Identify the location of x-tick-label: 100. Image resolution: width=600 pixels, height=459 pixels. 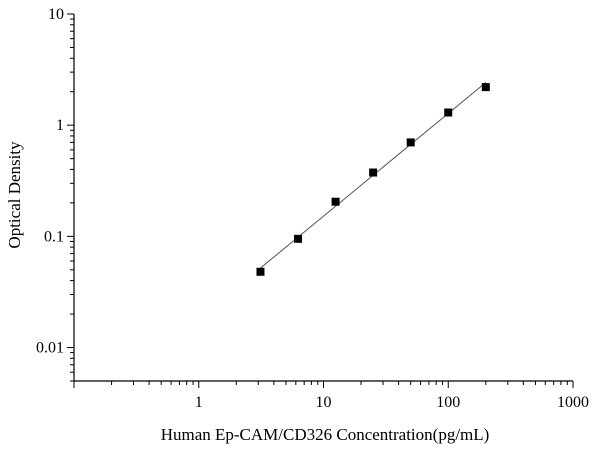
(448, 402).